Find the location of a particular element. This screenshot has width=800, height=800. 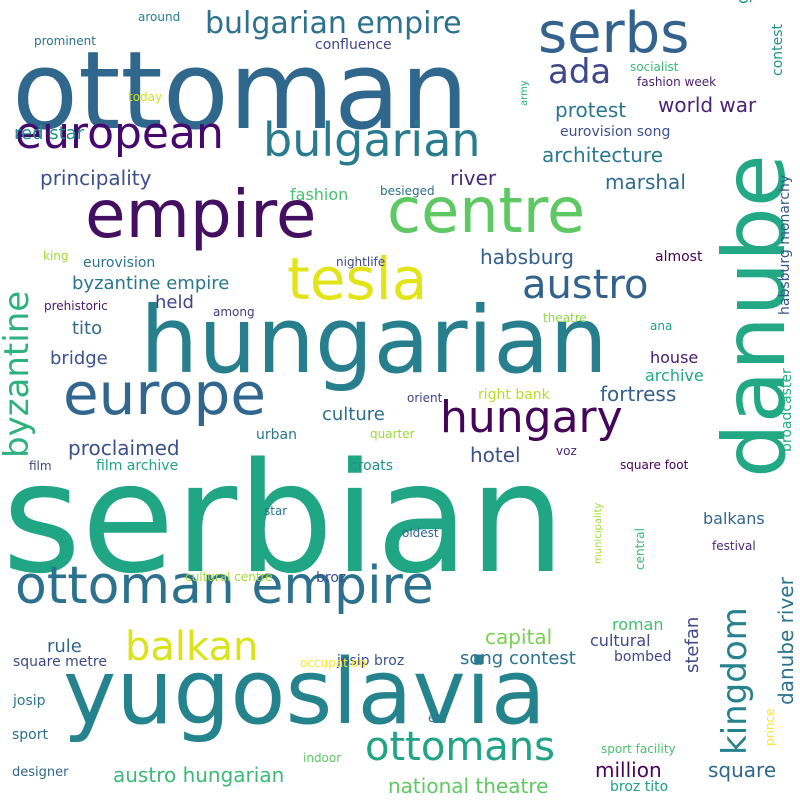

word-empire: empire is located at coordinates (201, 214).